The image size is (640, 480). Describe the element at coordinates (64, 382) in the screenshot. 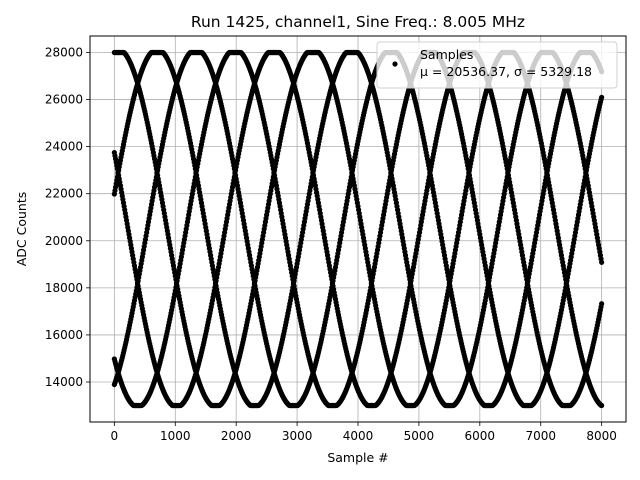

I see `y-tick-label: 14000` at that location.